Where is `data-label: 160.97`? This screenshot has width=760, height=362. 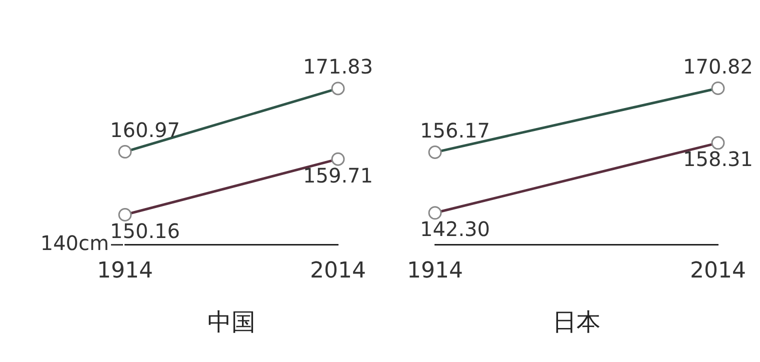
data-label: 160.97 is located at coordinates (145, 130).